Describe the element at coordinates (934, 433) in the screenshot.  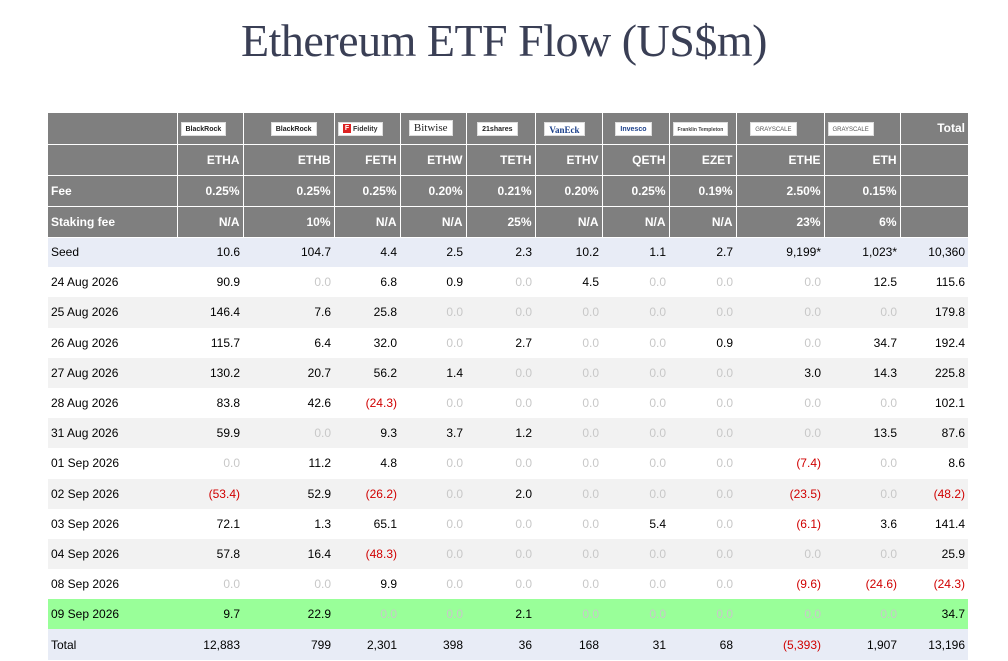
I see `row-total-cell: 87.6` at that location.